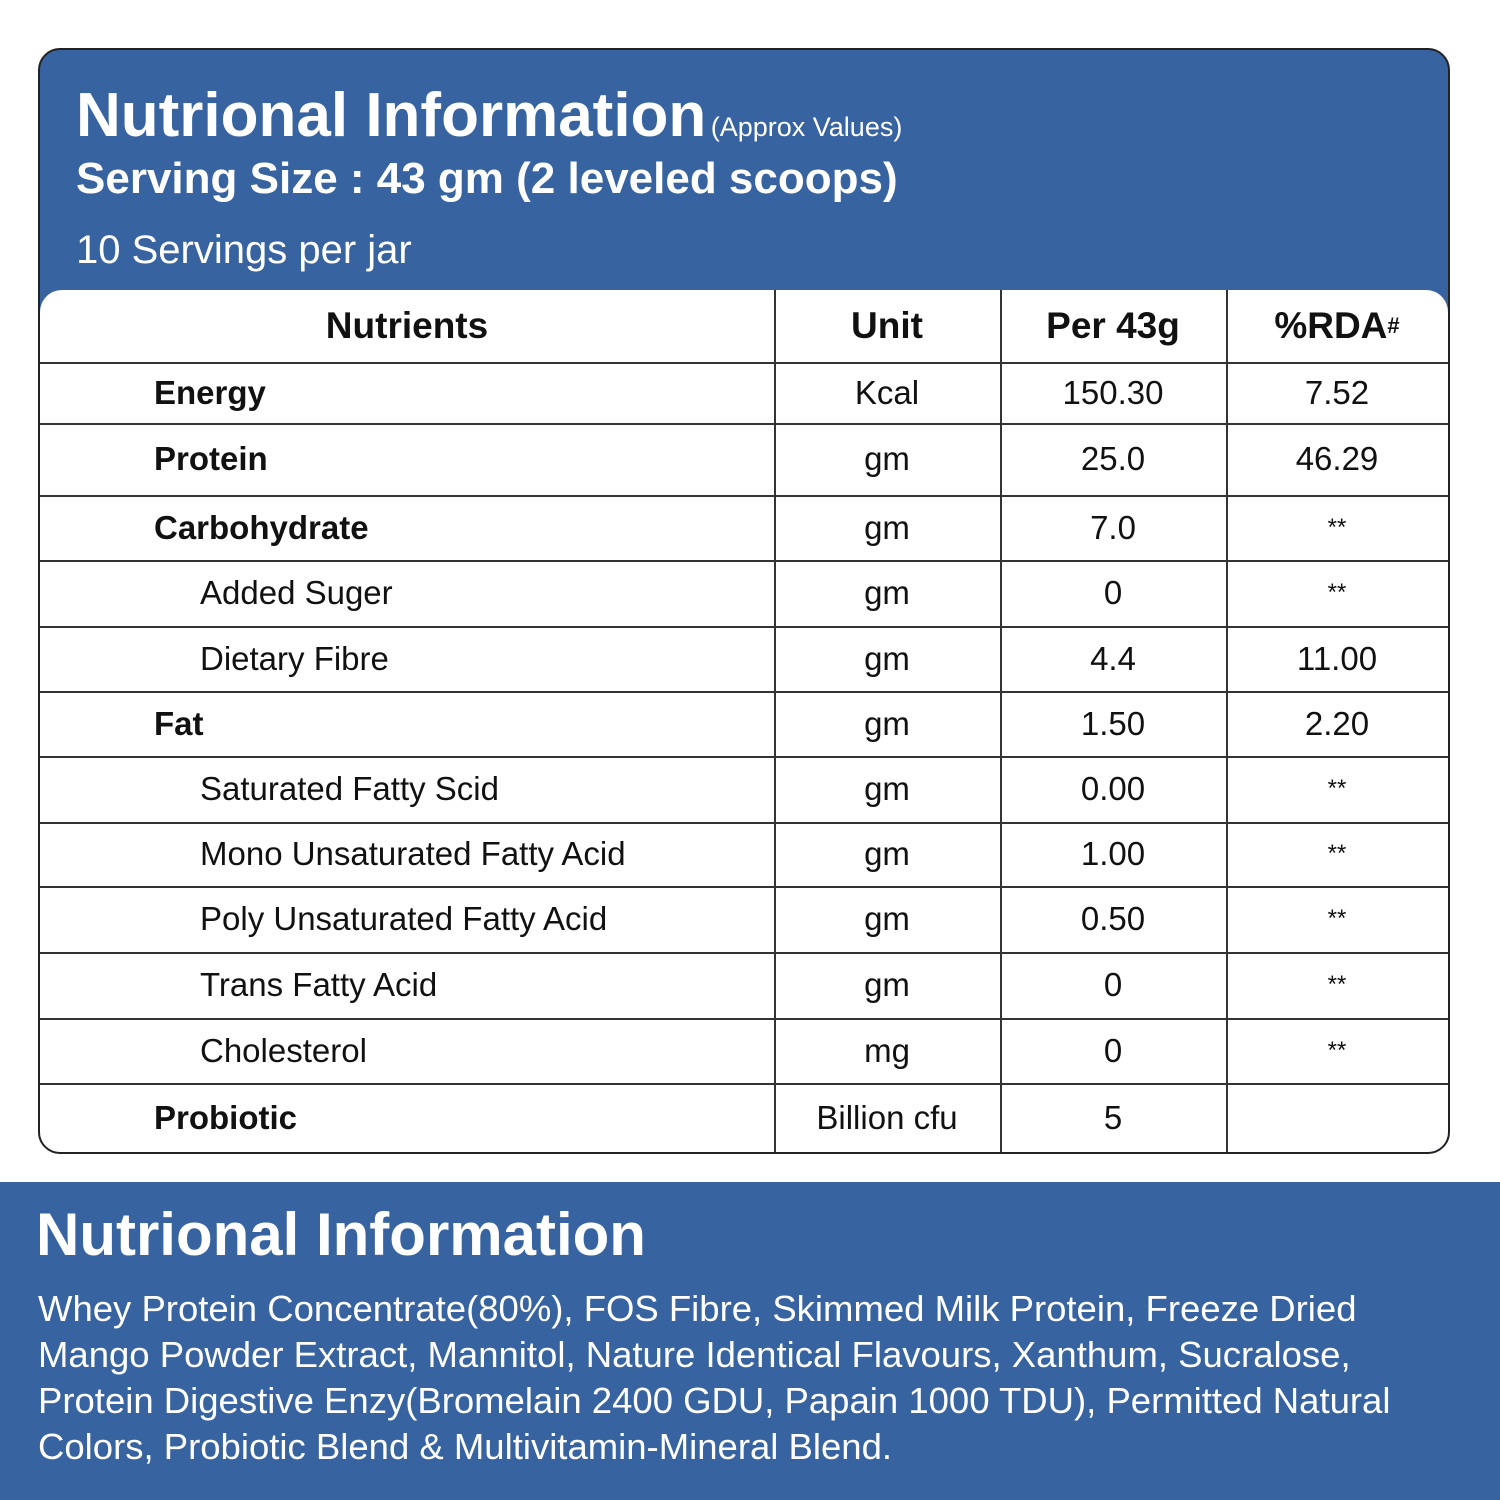 This screenshot has width=1500, height=1500. I want to click on cell-per: 25.0, so click(1113, 458).